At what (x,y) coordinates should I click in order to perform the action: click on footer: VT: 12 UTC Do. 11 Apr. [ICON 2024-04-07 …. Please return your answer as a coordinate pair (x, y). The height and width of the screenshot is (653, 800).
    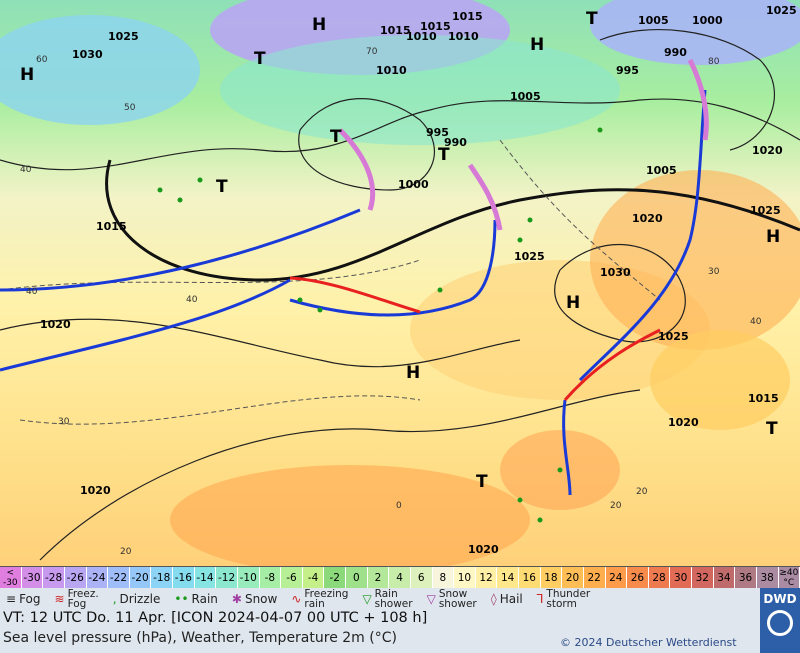
    Looking at the image, I should click on (400, 631).